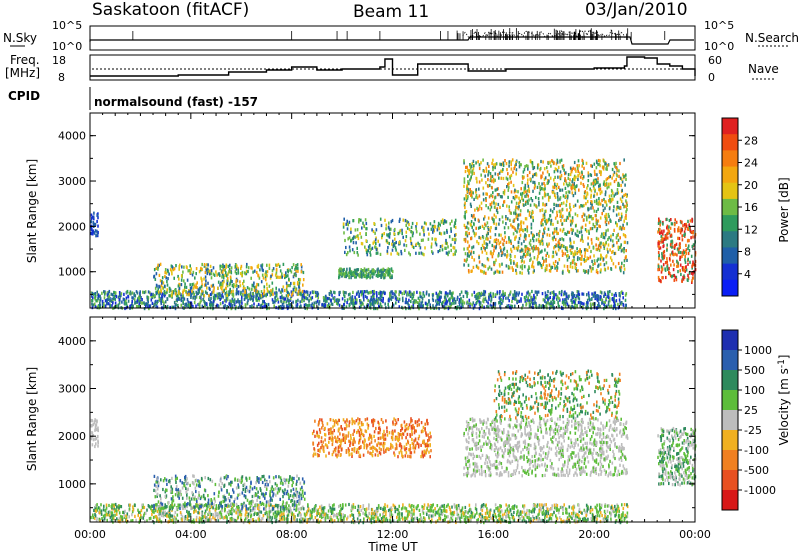 This screenshot has height=554, width=800. Describe the element at coordinates (176, 102) in the screenshot. I see `cpid-text: normalsound (fast) -157` at that location.